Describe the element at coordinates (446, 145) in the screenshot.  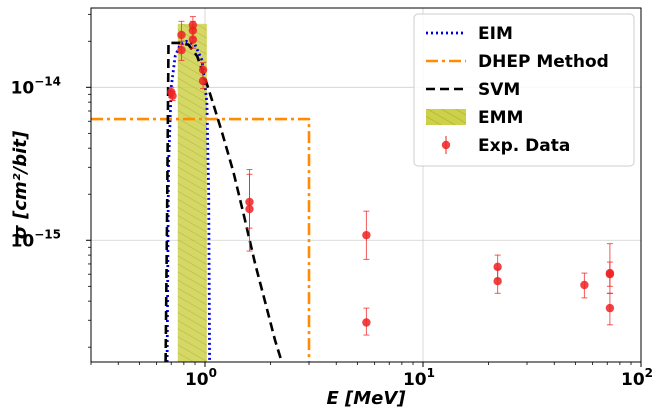
I see `legend-swatch-marker` at that location.